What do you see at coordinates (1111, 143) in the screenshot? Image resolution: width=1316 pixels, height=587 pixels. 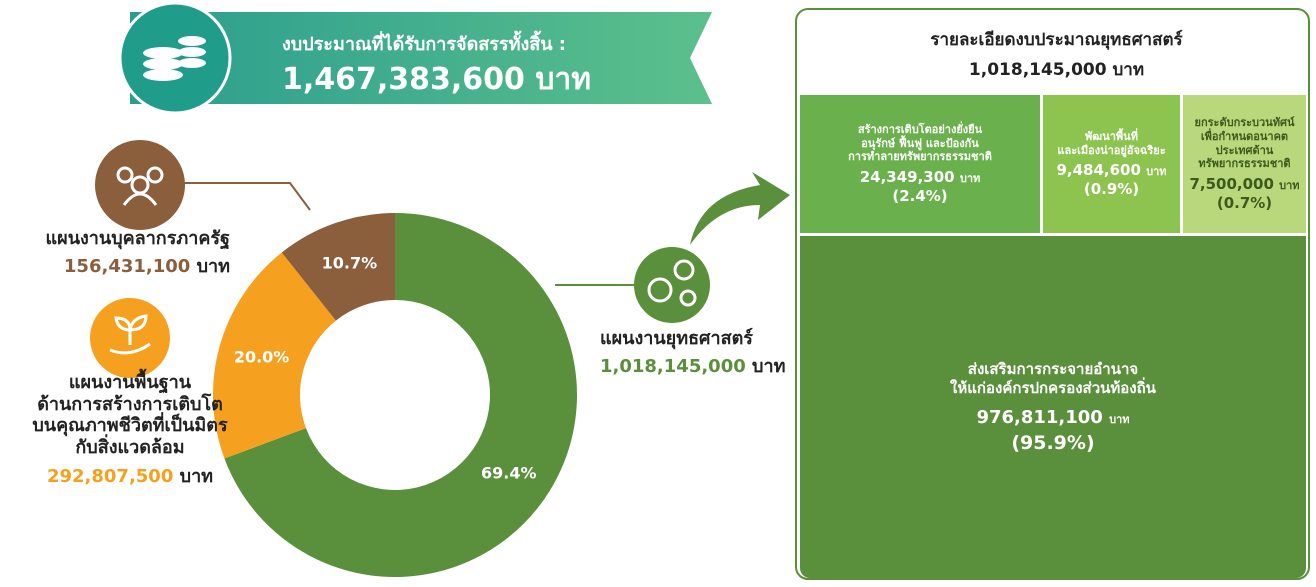 I see `cell-label: พัฒนาพื้นที่ และเมืองน่าอยู่อัจฉริยะ` at bounding box center [1111, 143].